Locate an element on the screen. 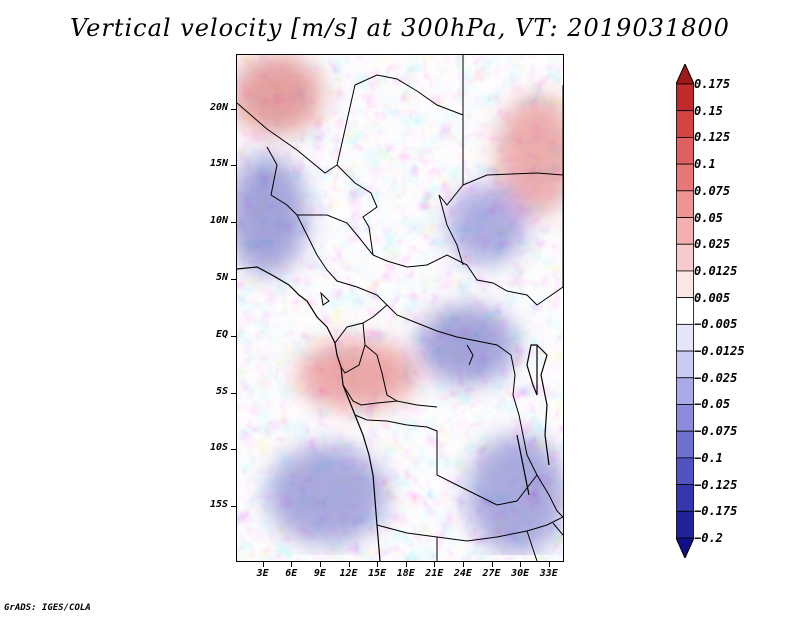 Image resolution: width=800 pixels, height=618 pixels. colorbar-tick-label: −0.075 is located at coordinates (716, 431).